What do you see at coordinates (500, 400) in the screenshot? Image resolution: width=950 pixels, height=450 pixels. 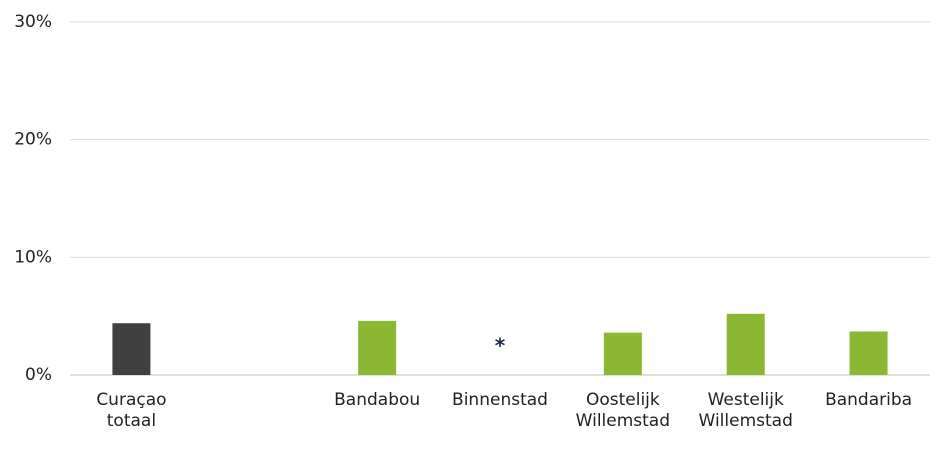 I see `x-tick-label: Binnenstad` at bounding box center [500, 400].